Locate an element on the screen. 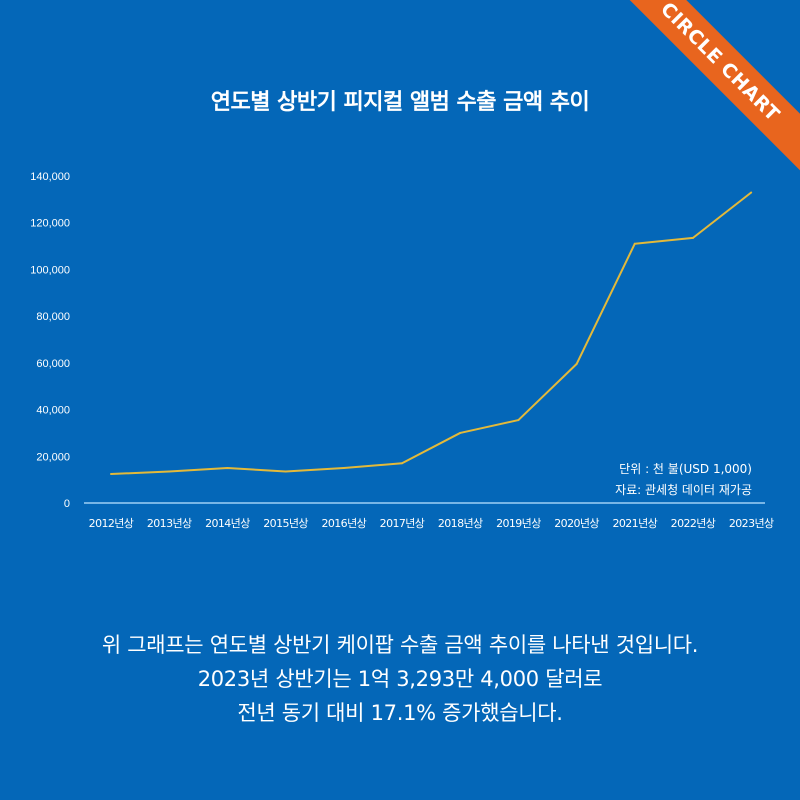  x-tick-label: 2019년상 is located at coordinates (518, 523).